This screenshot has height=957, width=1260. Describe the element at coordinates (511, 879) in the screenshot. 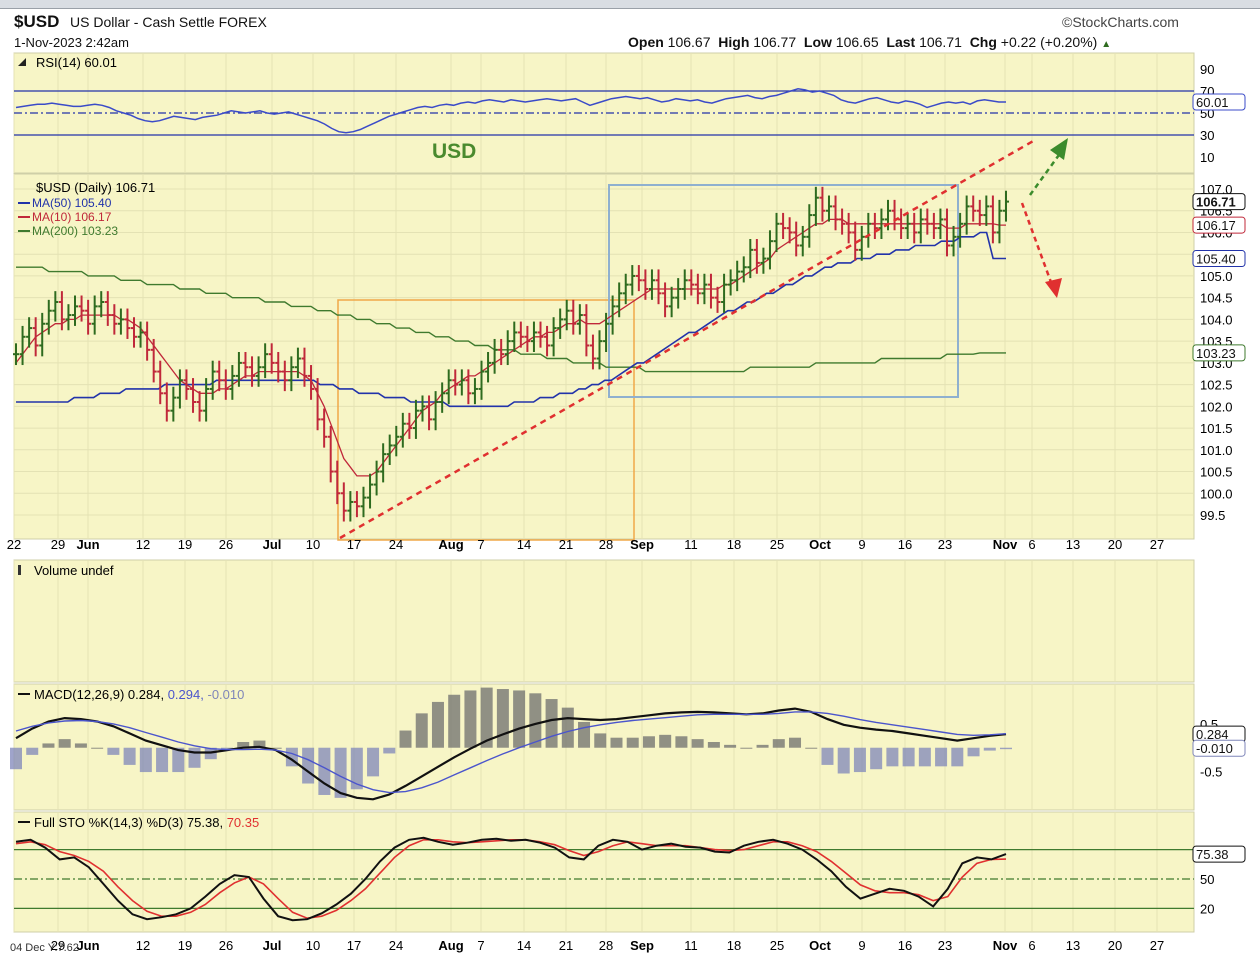

I see `sto-k-line` at that location.